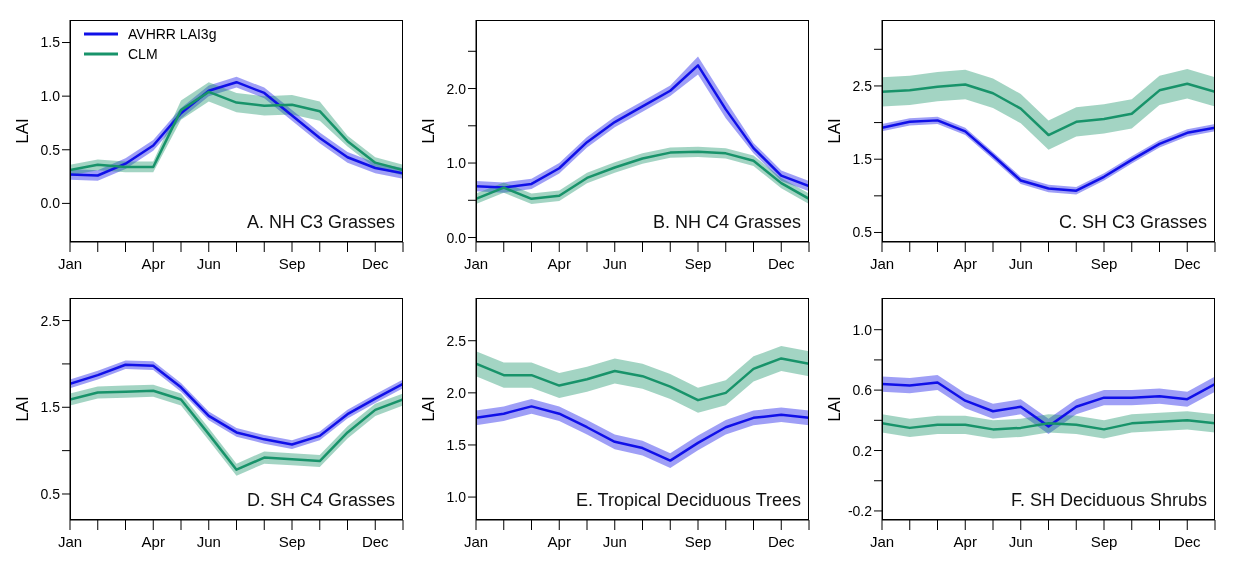  I want to click on y-tick-label: 0.2, so click(862, 450).